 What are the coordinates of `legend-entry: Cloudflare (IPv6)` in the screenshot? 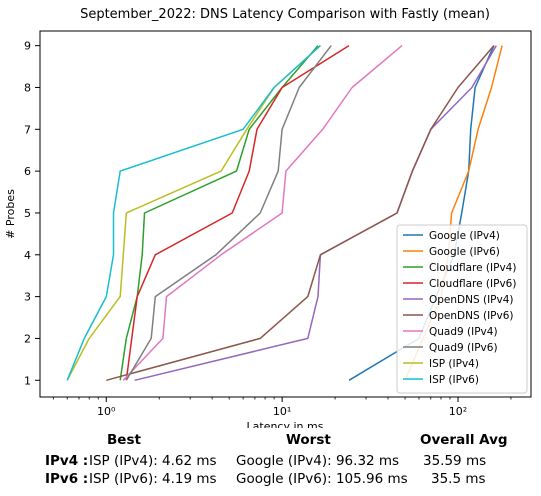 It's located at (472, 284).